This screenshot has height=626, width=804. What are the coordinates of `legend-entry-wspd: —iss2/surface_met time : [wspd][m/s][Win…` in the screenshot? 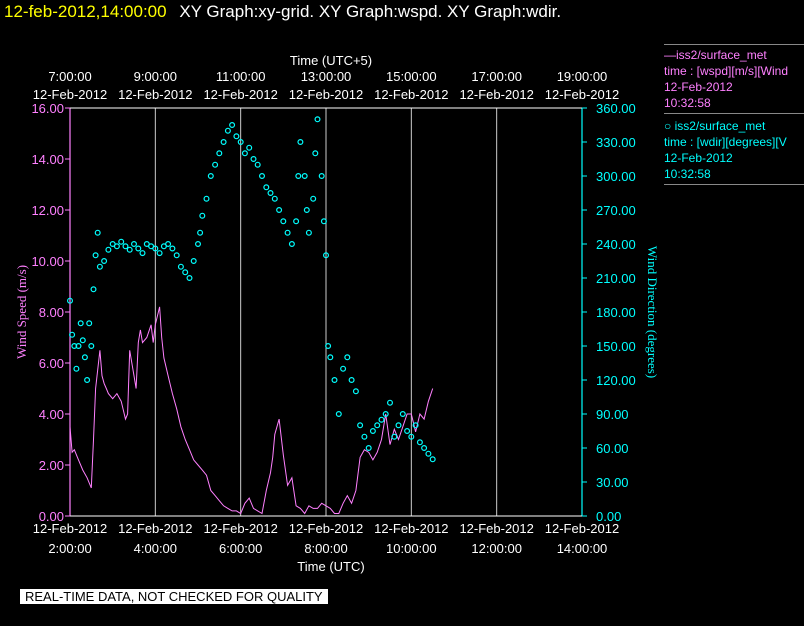 It's located at (734, 79).